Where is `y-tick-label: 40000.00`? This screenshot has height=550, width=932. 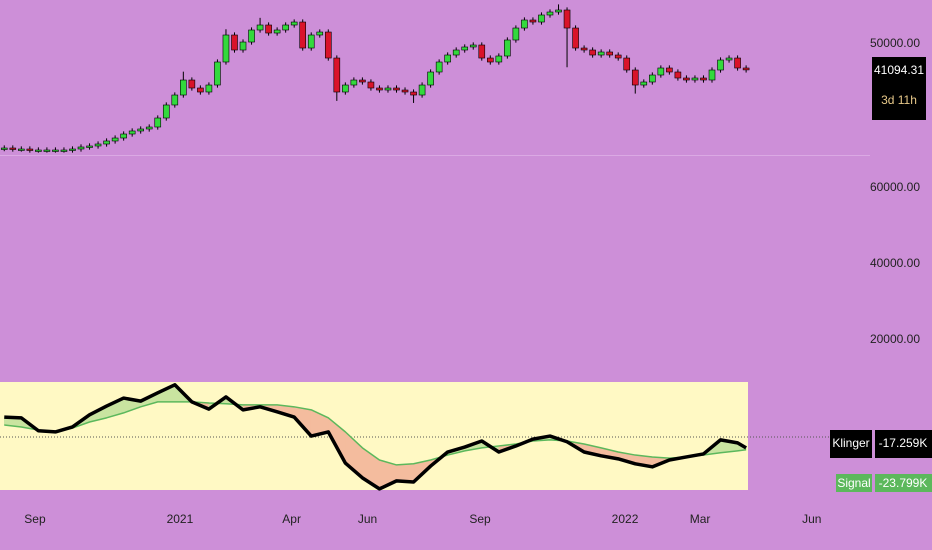 y-tick-label: 40000.00 is located at coordinates (895, 263).